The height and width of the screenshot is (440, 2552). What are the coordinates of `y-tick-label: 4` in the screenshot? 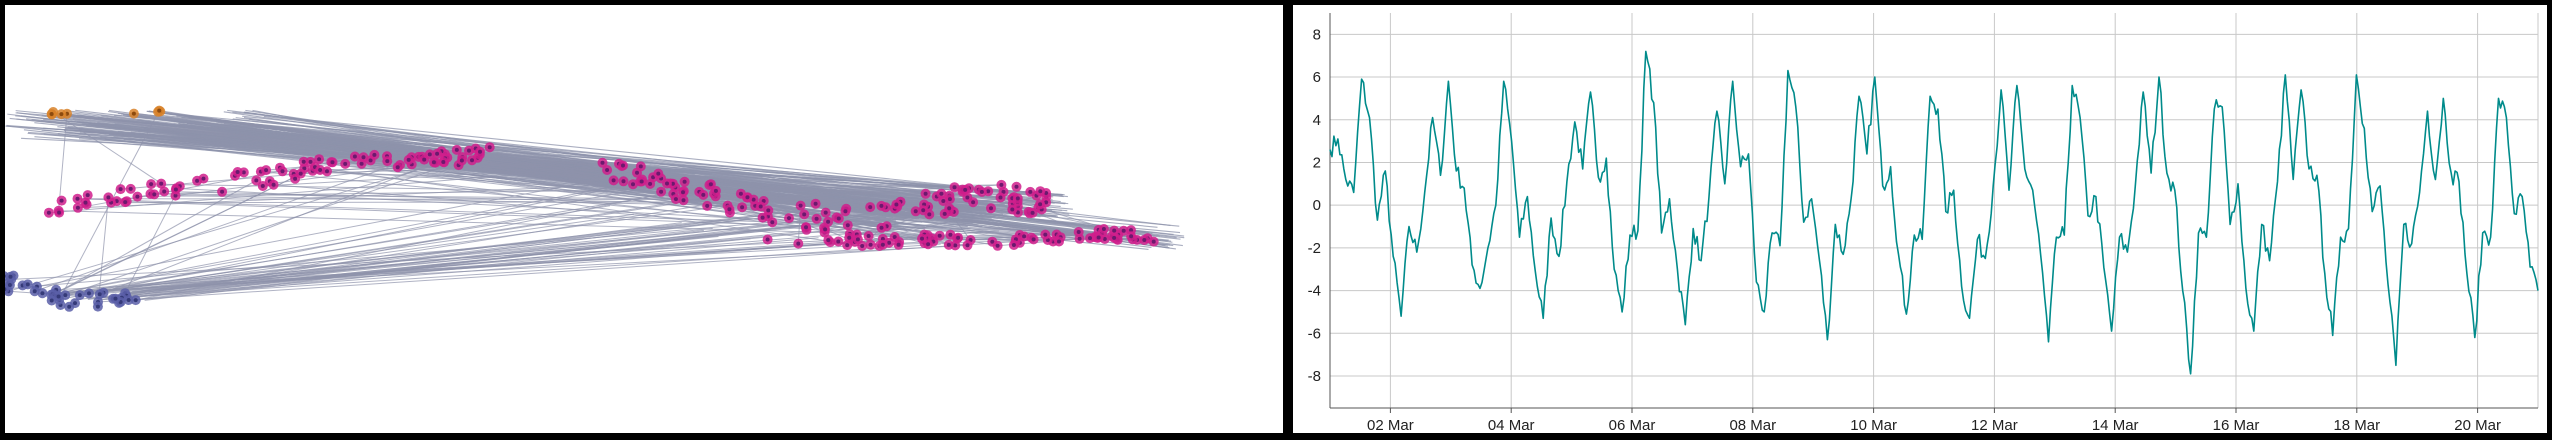 It's located at (1317, 120).